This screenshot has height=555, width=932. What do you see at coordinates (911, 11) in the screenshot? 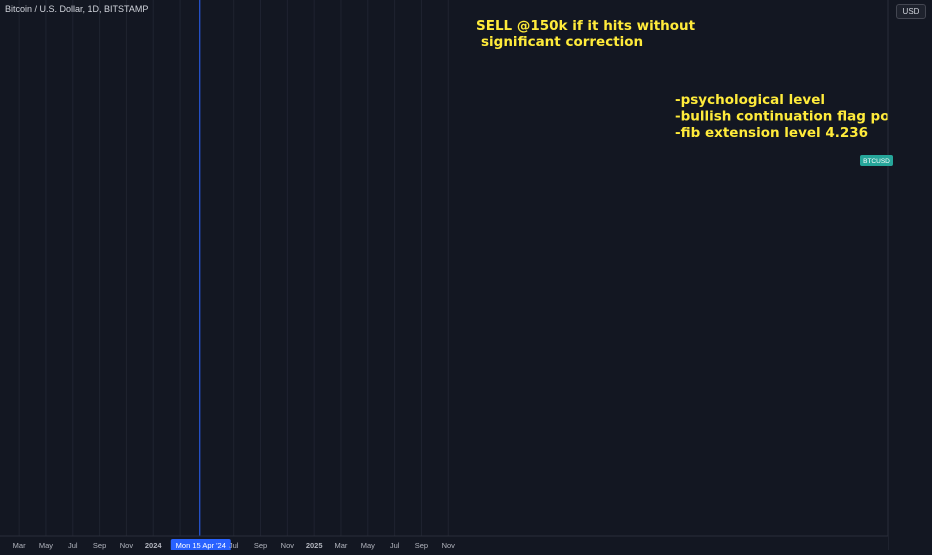
I see `currency-button: USD` at bounding box center [911, 11].